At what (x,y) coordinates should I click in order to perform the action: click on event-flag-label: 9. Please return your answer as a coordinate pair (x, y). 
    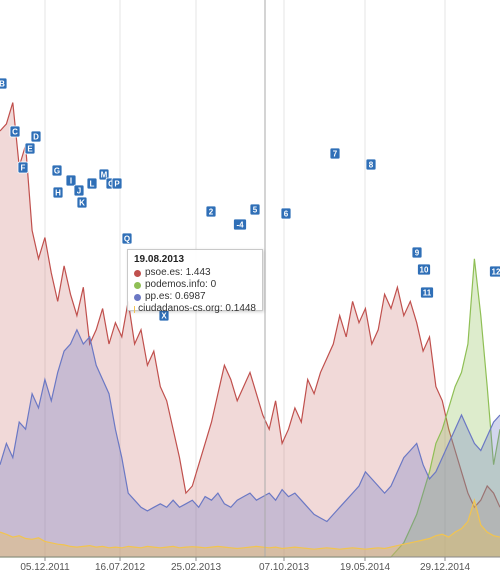
    Looking at the image, I should click on (417, 253).